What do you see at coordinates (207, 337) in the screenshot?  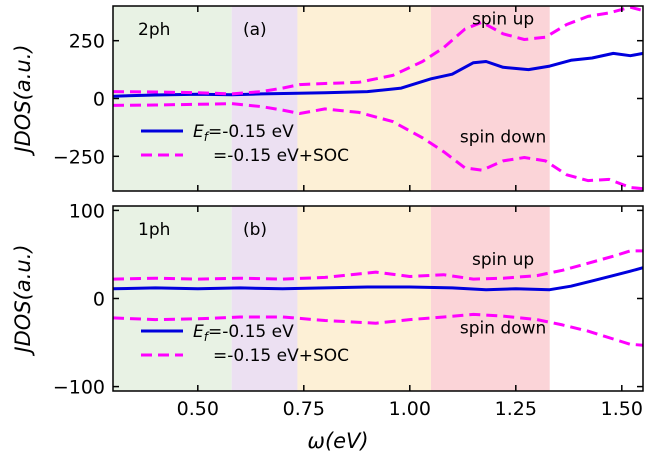 I see `legend-sub-b: f` at bounding box center [207, 337].